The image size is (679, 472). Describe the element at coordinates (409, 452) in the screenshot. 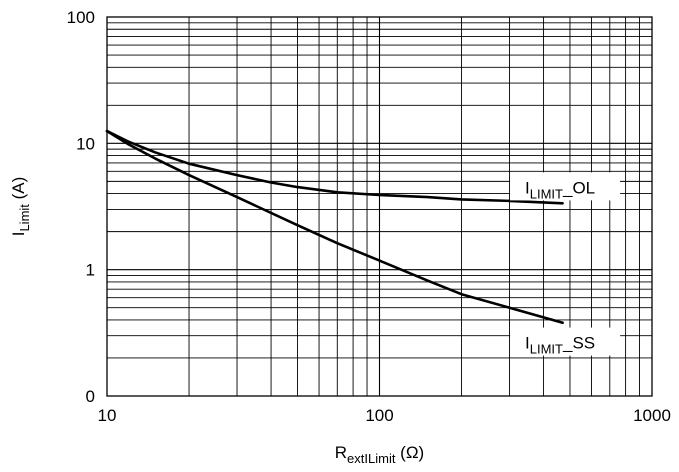

I see `x-axis-title-unit: (Ω)` at that location.